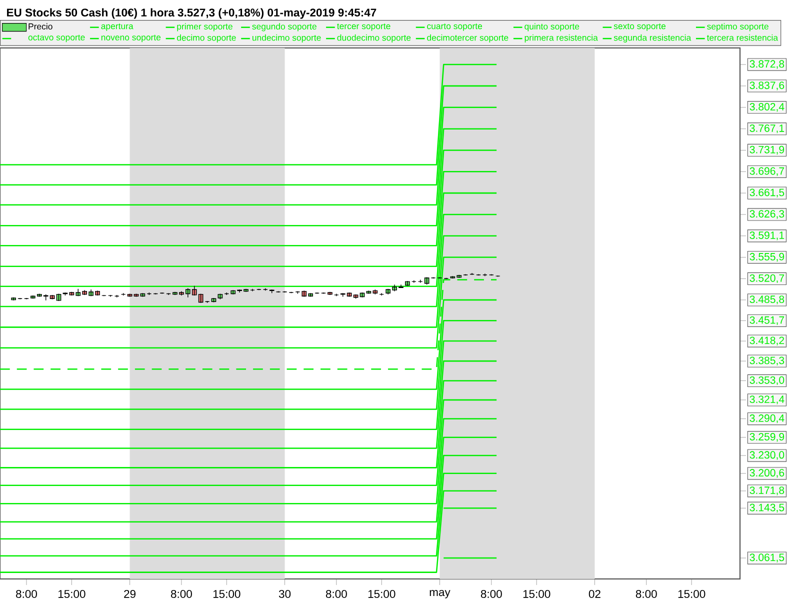  What do you see at coordinates (767, 236) in the screenshot?
I see `y-tick-label: 3.591,1` at bounding box center [767, 236].